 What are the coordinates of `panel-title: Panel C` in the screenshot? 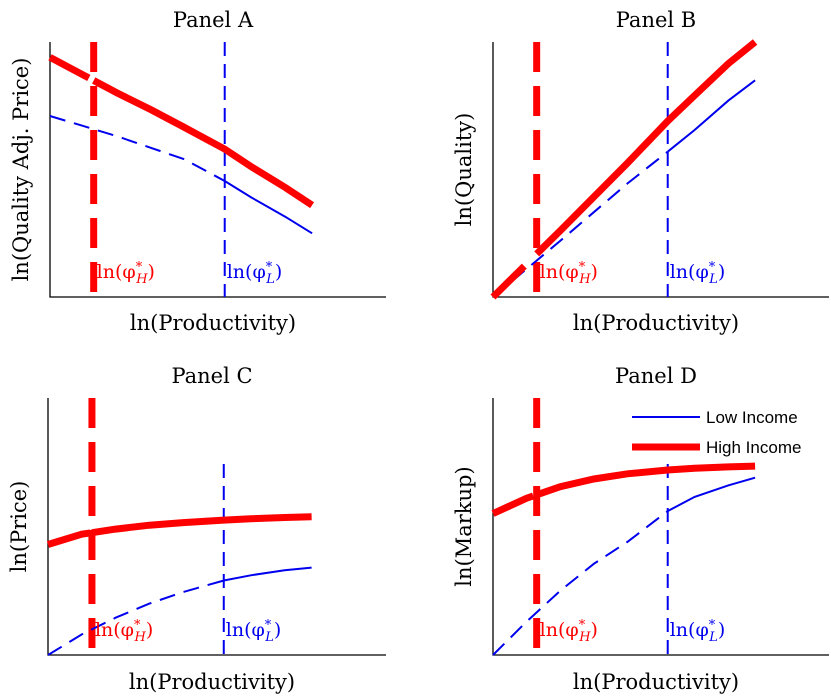 It's located at (211, 376).